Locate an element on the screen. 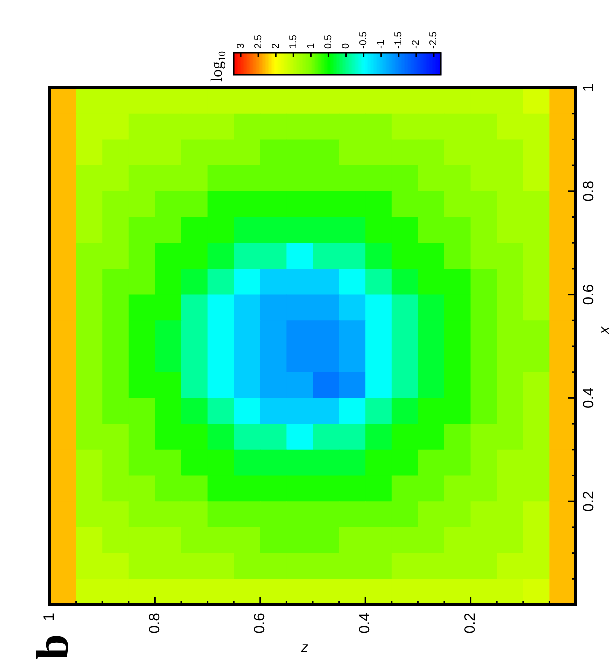 This screenshot has height=663, width=611. color-bar-title: log10 is located at coordinates (219, 67).